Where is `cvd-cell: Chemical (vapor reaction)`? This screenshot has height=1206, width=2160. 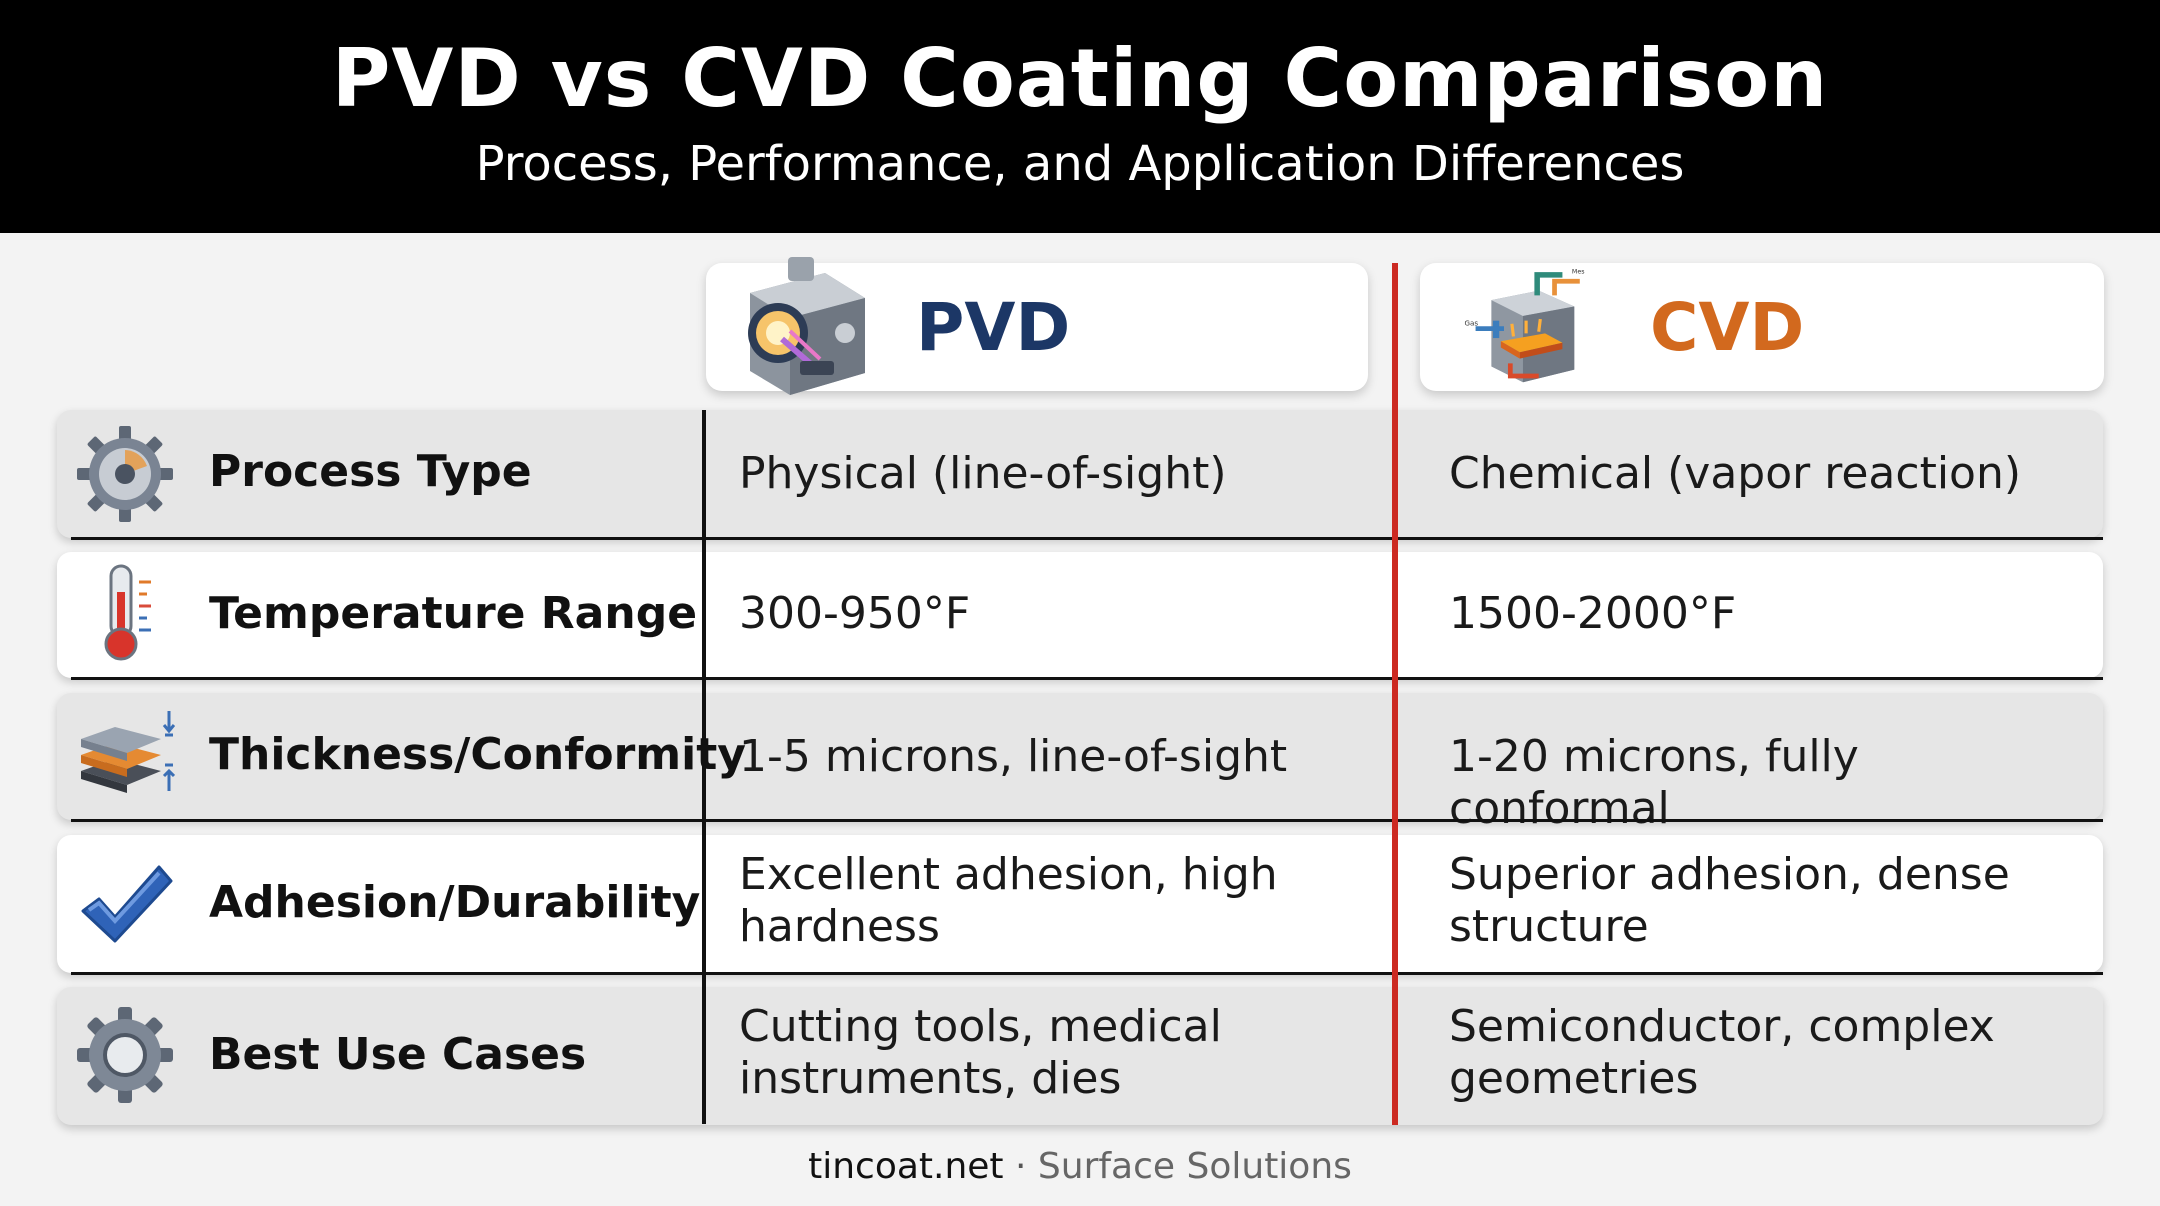 cvd-cell: Chemical (vapor reaction) is located at coordinates (1735, 473).